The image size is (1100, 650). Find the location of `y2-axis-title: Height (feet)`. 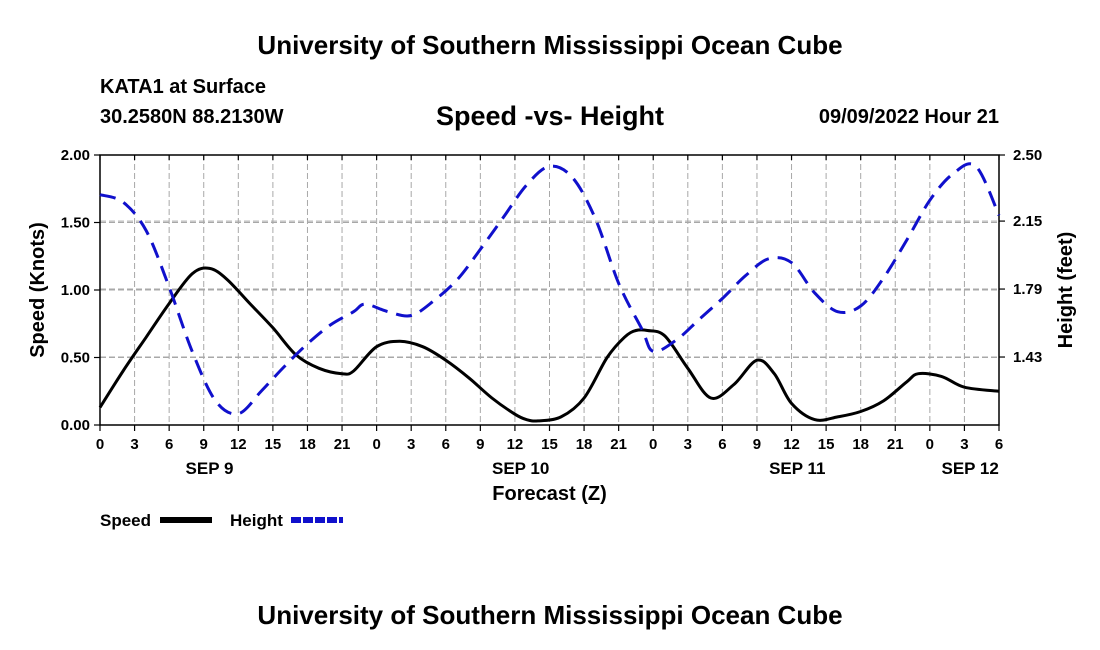

y2-axis-title: Height (feet) is located at coordinates (1066, 290).